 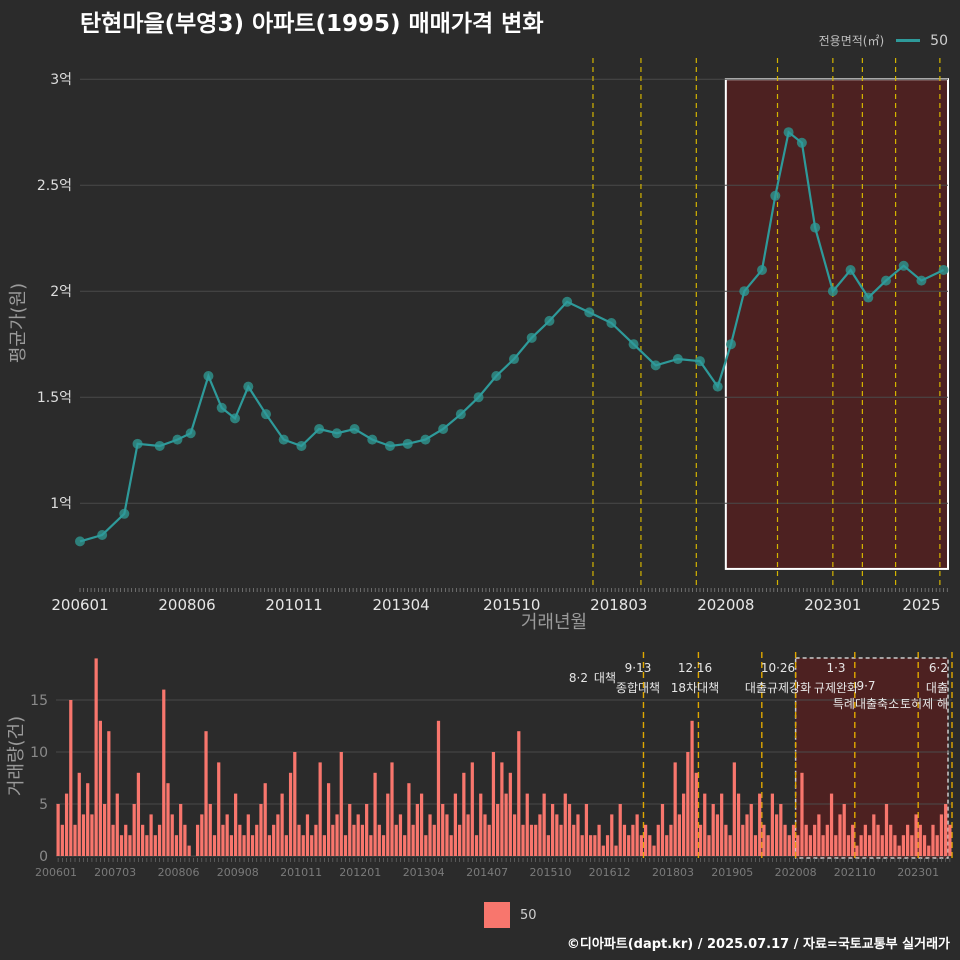 What do you see at coordinates (871, 758) in the screenshot?
I see `highlight-region` at bounding box center [871, 758].